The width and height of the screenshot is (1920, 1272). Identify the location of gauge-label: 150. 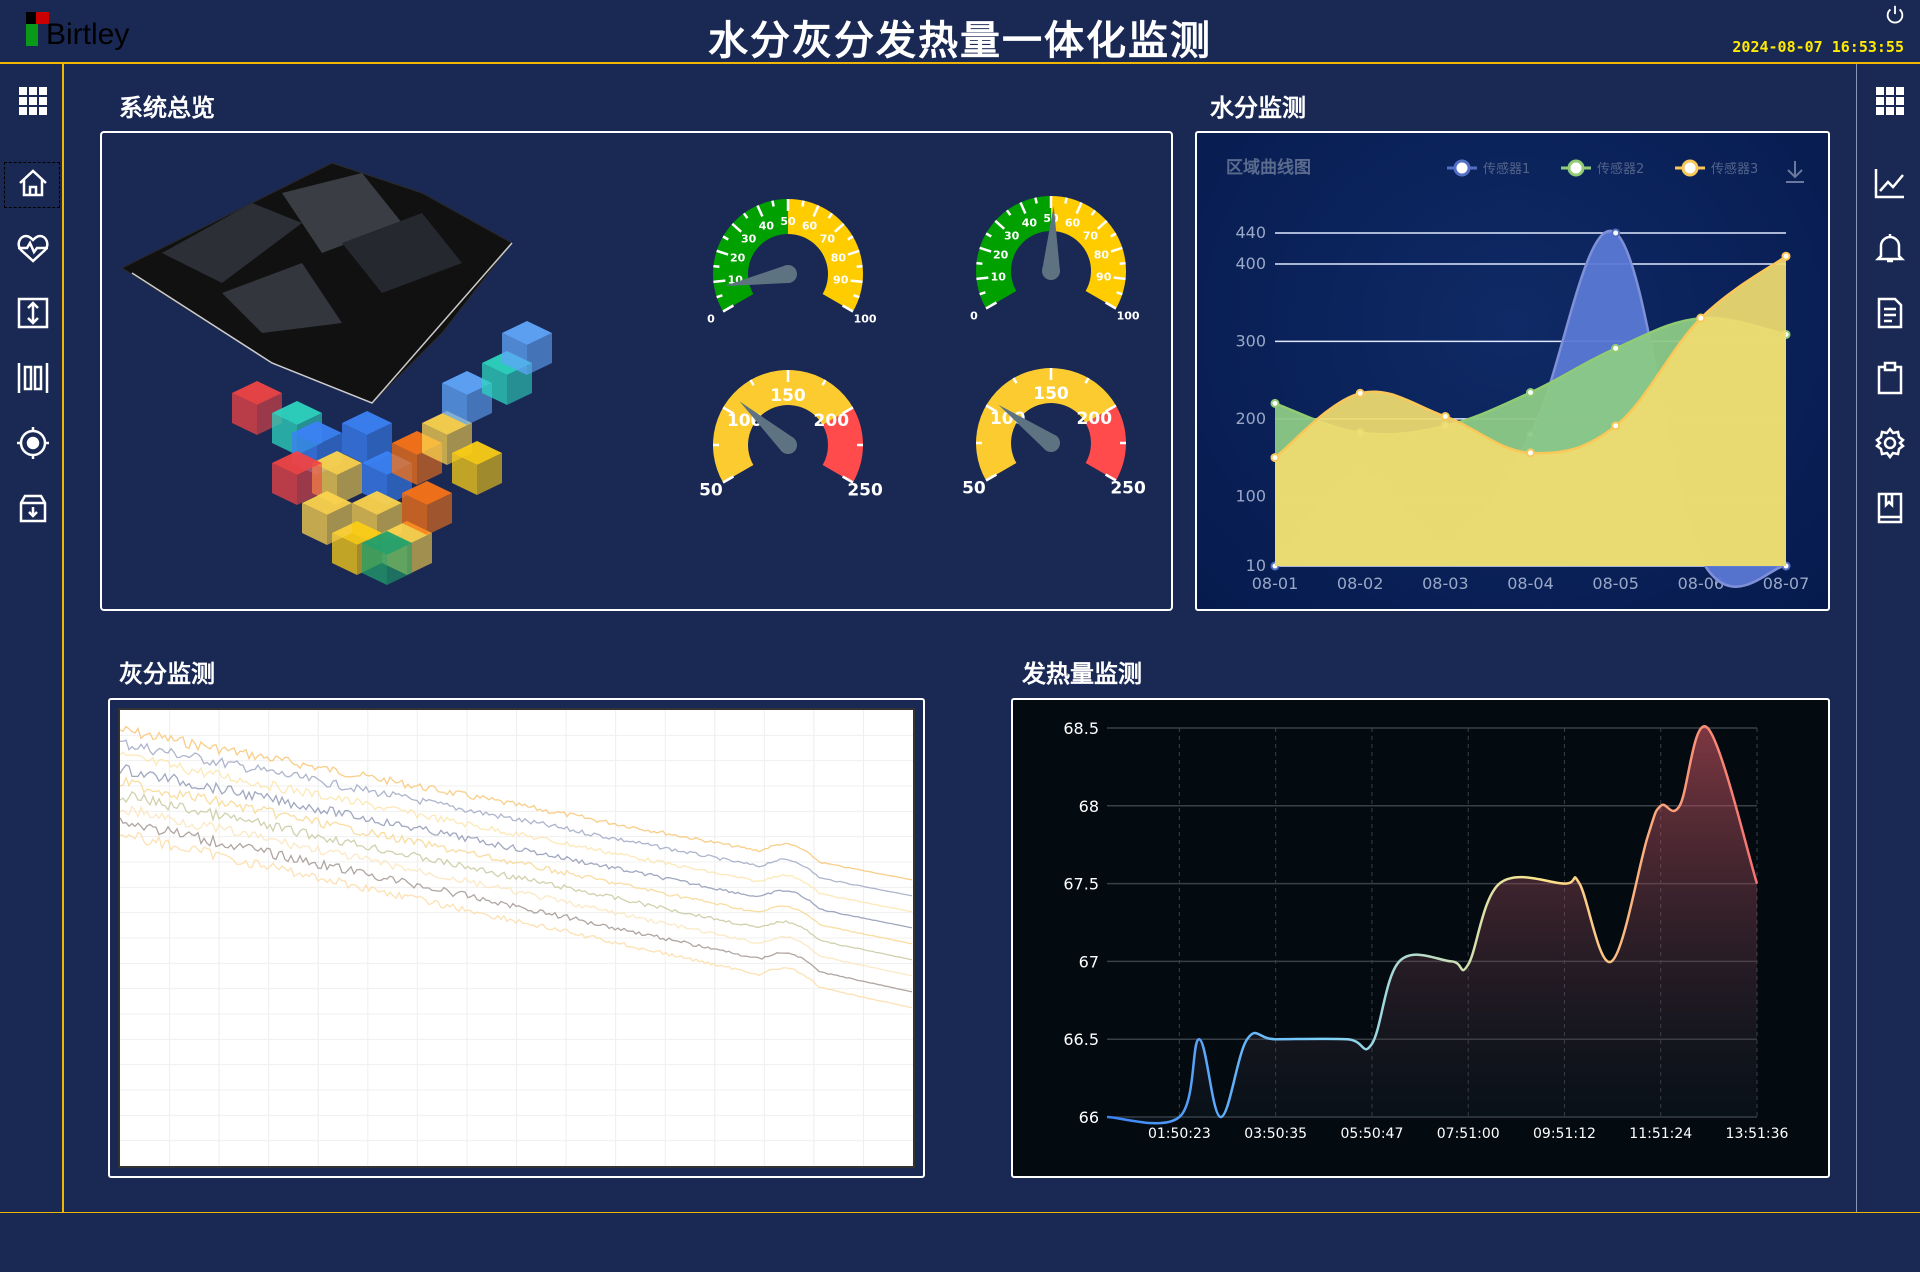
(1051, 394).